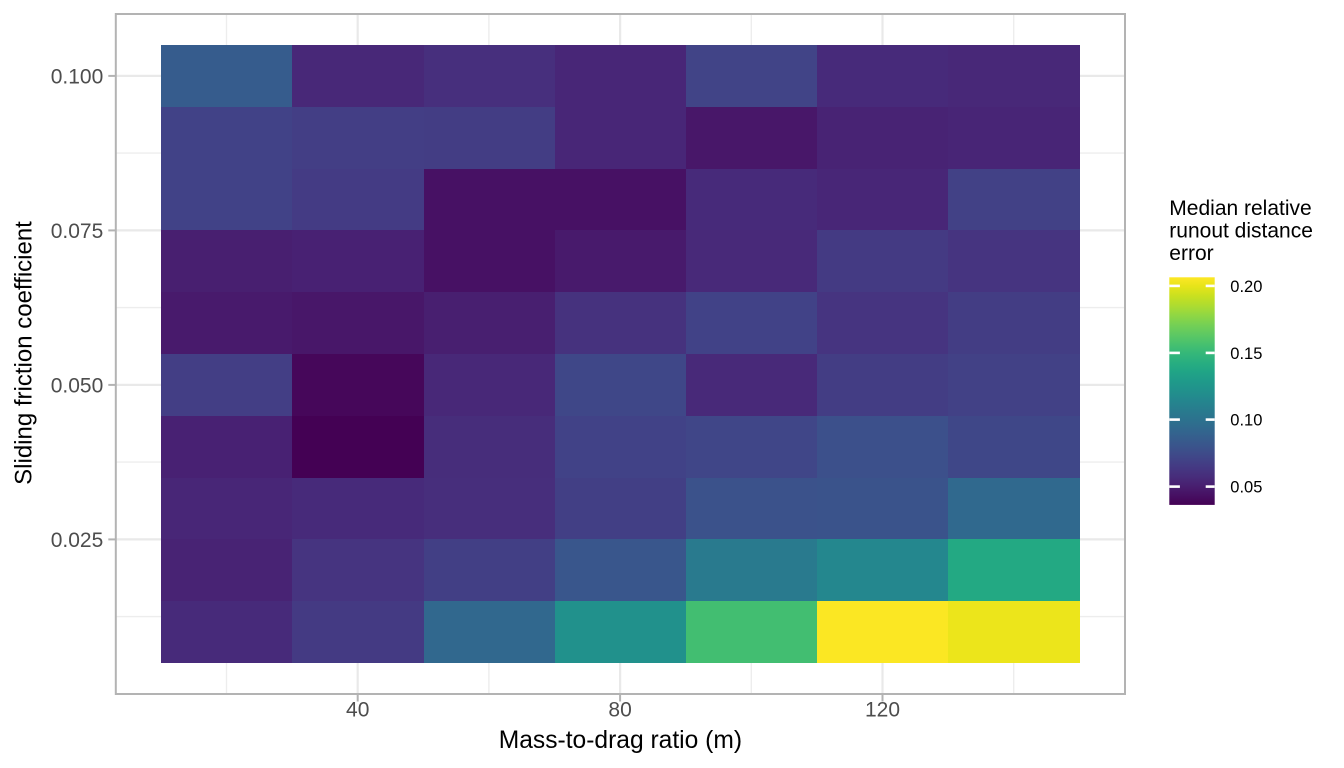 The width and height of the screenshot is (1344, 768). What do you see at coordinates (77, 540) in the screenshot?
I see `svg-text: 0.025` at bounding box center [77, 540].